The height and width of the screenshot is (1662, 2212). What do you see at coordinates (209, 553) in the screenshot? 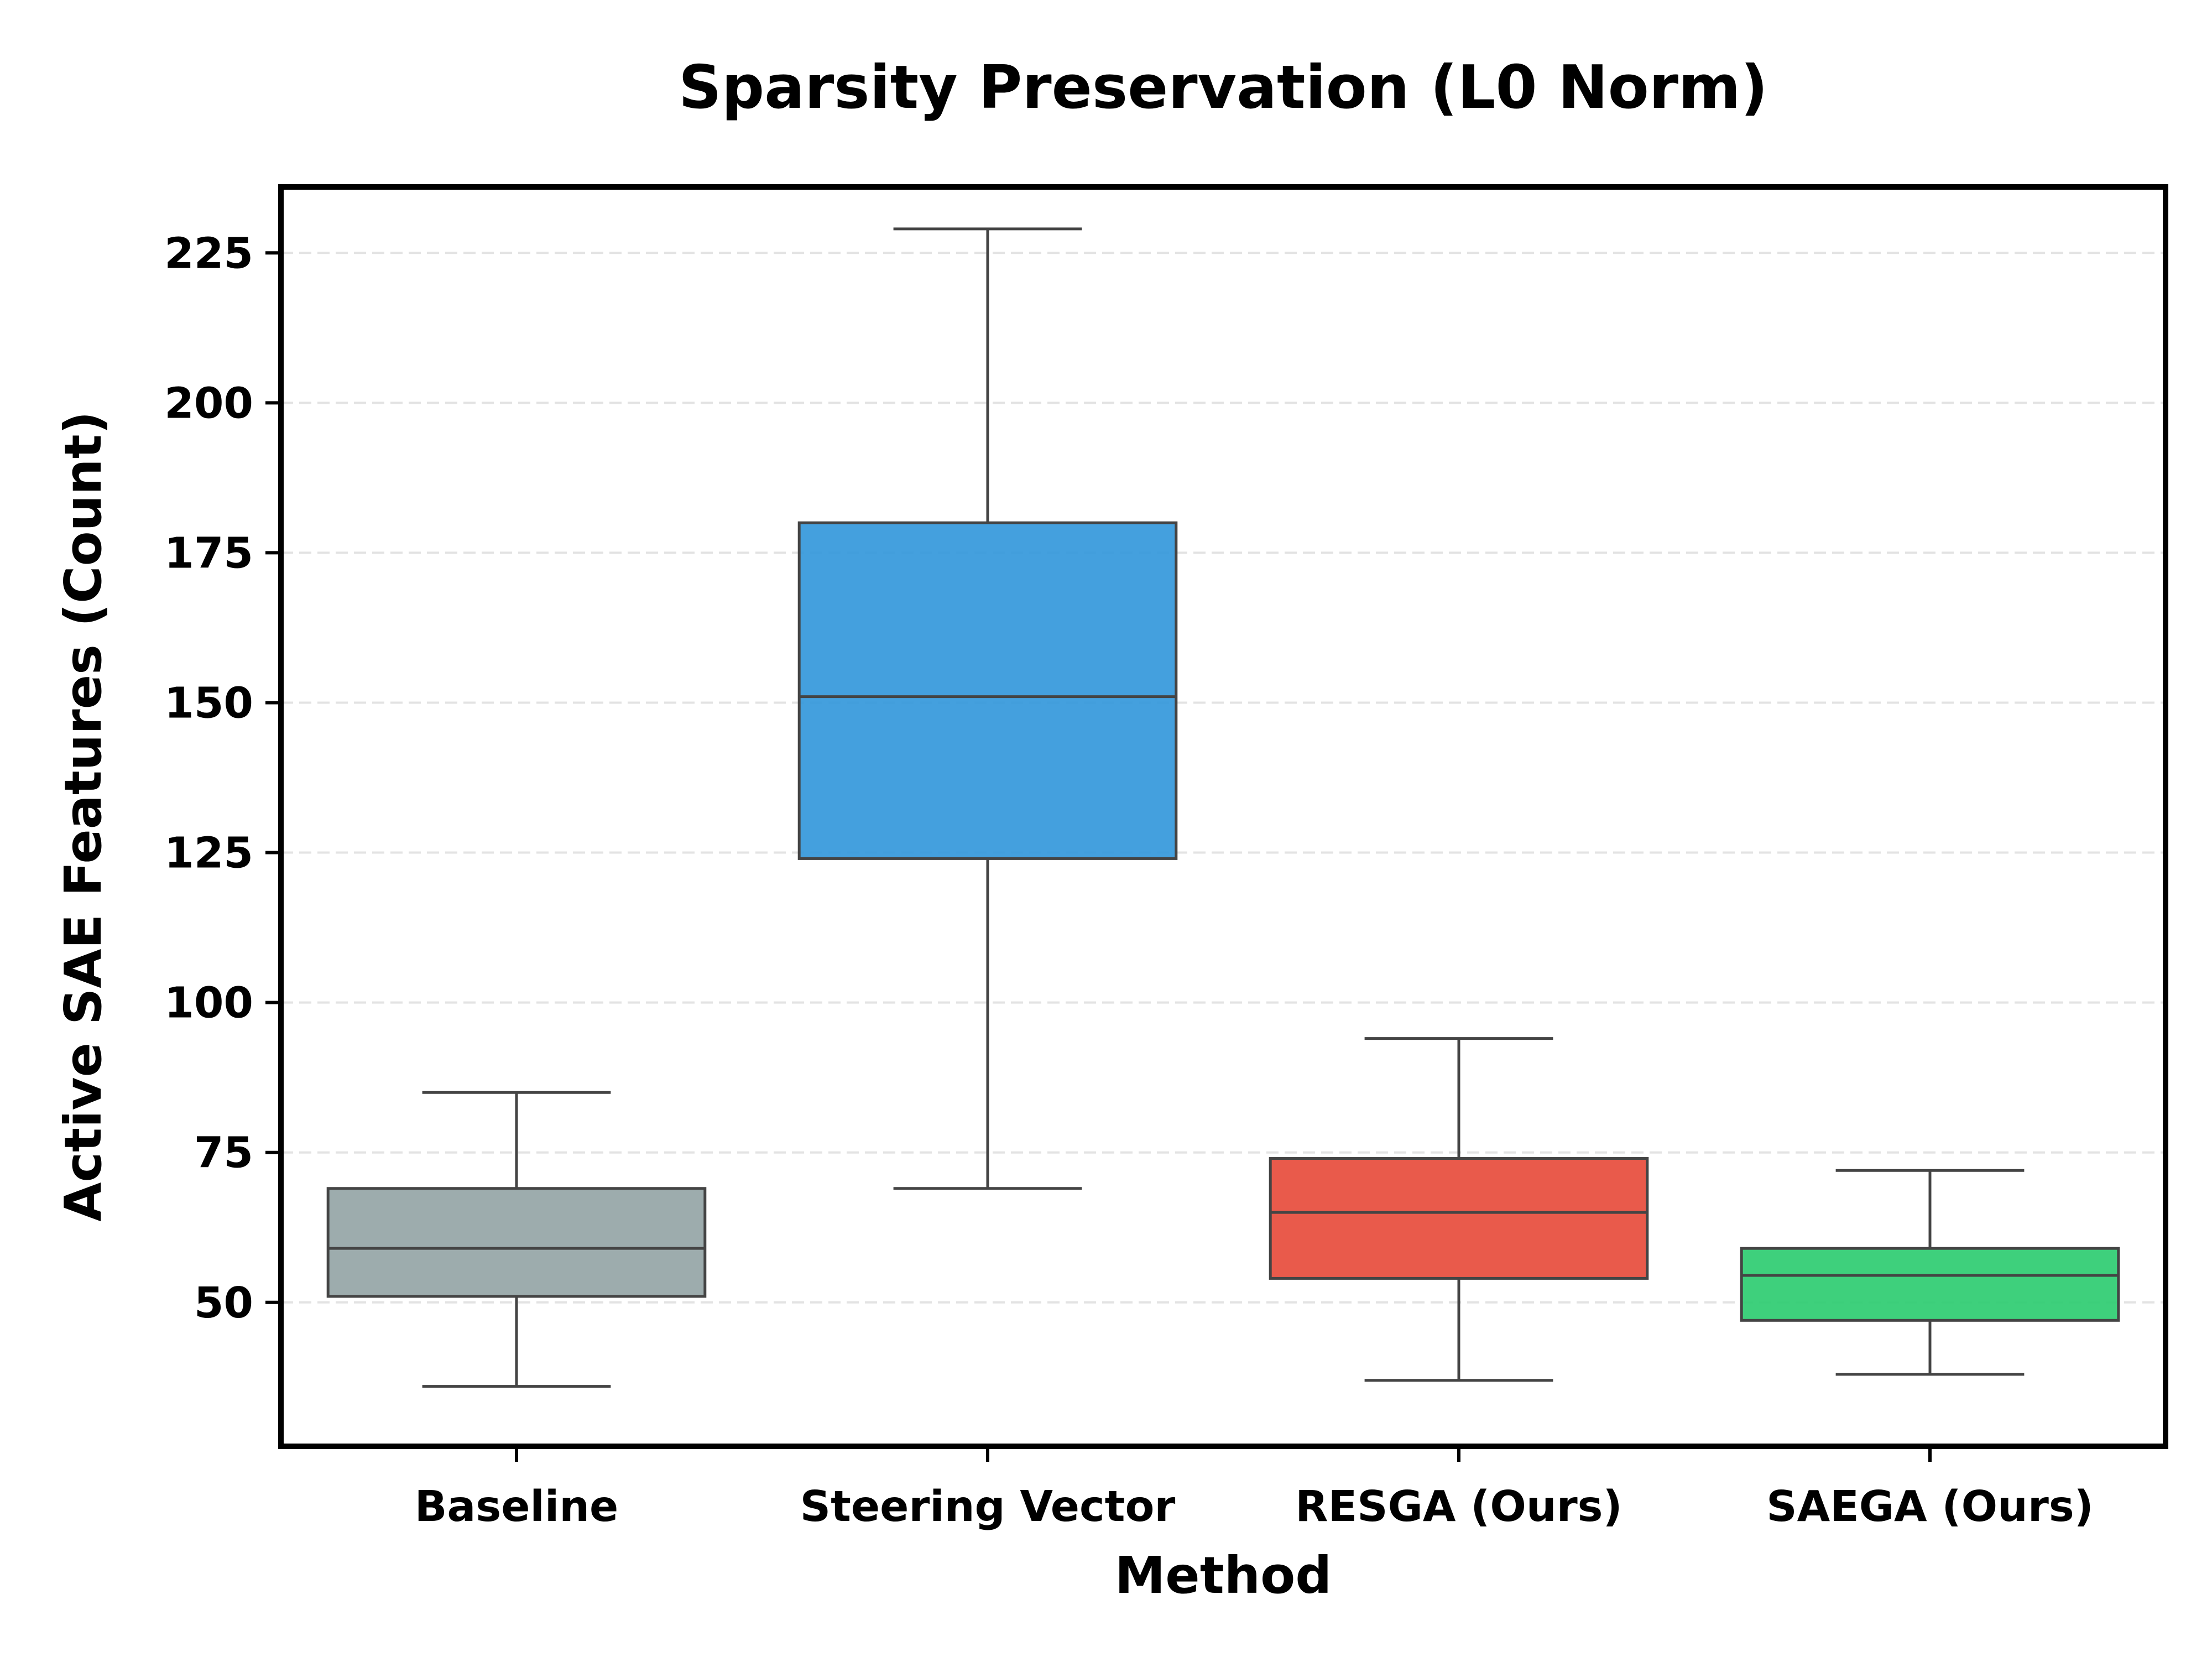
I see `y-tick-label-175: 175` at bounding box center [209, 553].